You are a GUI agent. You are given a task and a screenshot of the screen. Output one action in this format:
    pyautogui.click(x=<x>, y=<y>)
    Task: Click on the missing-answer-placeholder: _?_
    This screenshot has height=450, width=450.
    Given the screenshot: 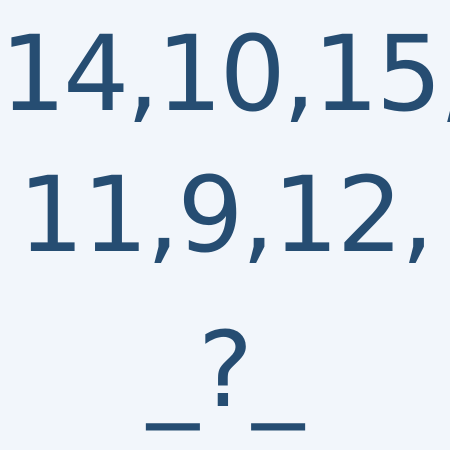 What is the action you would take?
    pyautogui.click(x=225, y=370)
    